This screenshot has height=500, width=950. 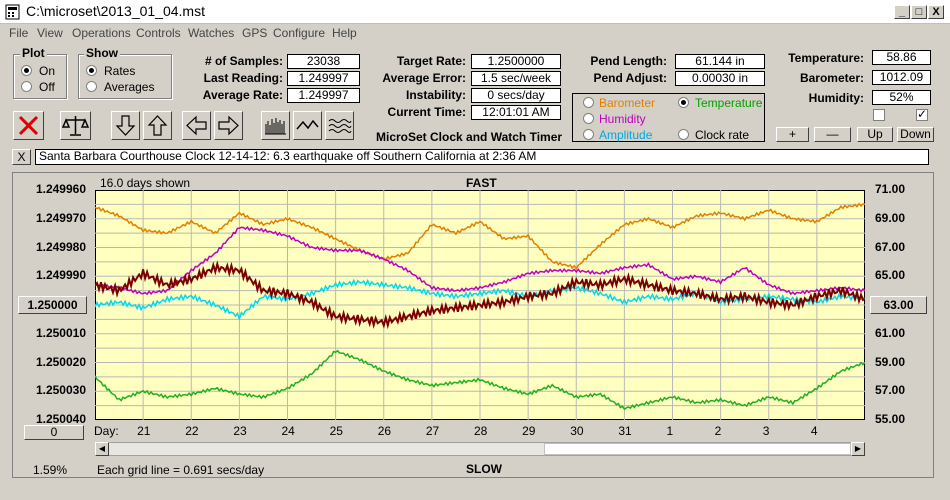 What do you see at coordinates (26, 70) in the screenshot?
I see `plot-on-radio` at bounding box center [26, 70].